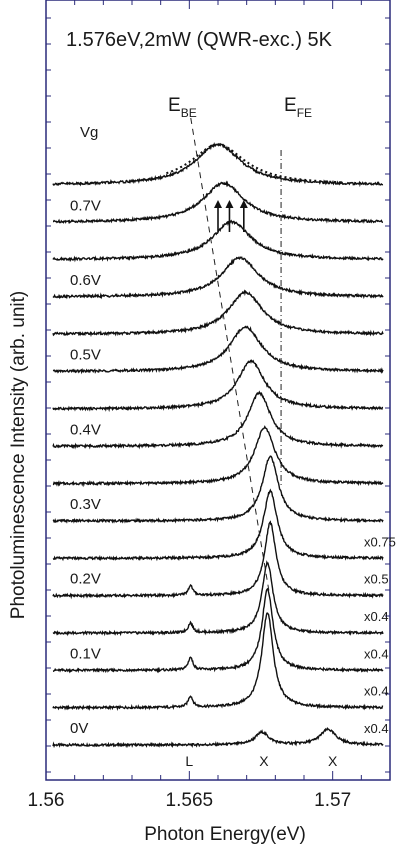 Image resolution: width=404 pixels, height=857 pixels. I want to click on peak-label: L, so click(189, 761).